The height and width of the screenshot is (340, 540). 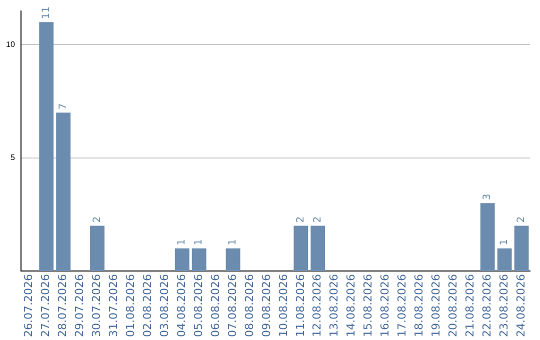 What do you see at coordinates (351, 306) in the screenshot?
I see `x-tick-label: 14.08.2026` at bounding box center [351, 306].